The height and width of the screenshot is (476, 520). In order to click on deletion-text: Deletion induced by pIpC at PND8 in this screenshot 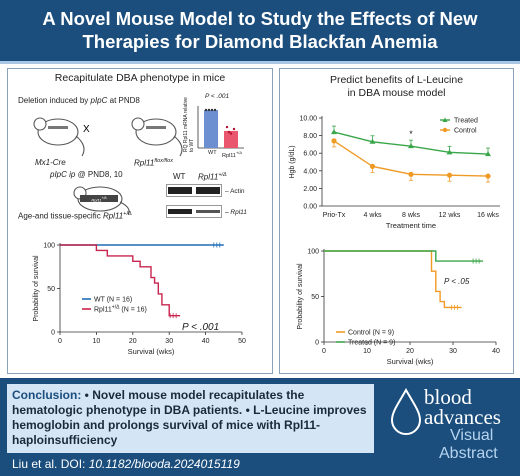, I will do `click(79, 100)`.